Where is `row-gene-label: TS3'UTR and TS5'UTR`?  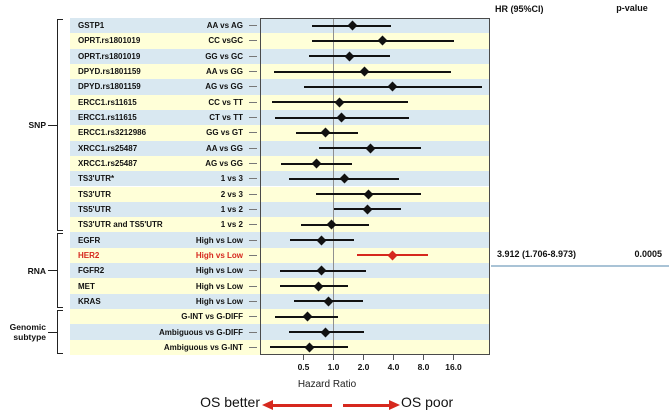 row-gene-label: TS3'UTR and TS5'UTR is located at coordinates (120, 225).